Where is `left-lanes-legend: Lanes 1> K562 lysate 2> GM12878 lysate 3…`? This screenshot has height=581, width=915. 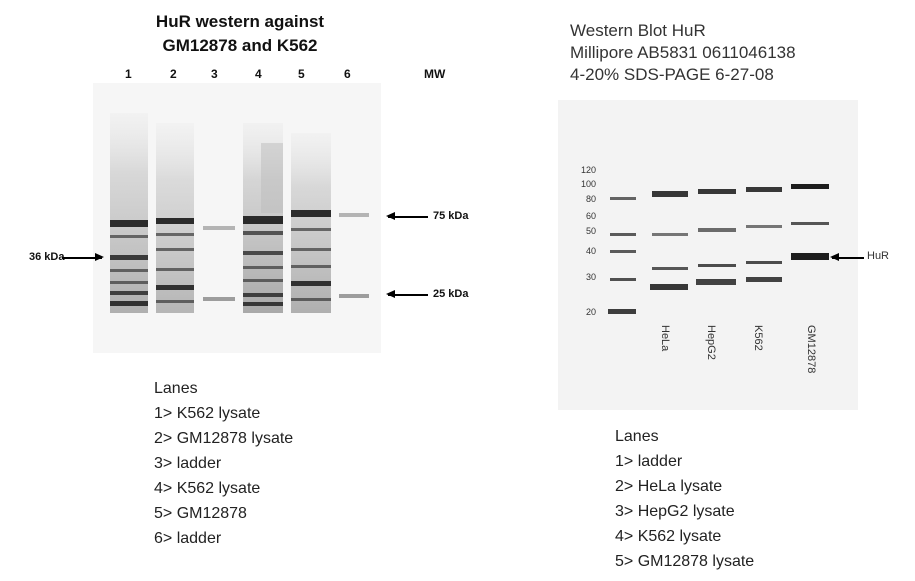
left-lanes-legend: Lanes 1> K562 lysate 2> GM12878 lysate 3… is located at coordinates (223, 463).